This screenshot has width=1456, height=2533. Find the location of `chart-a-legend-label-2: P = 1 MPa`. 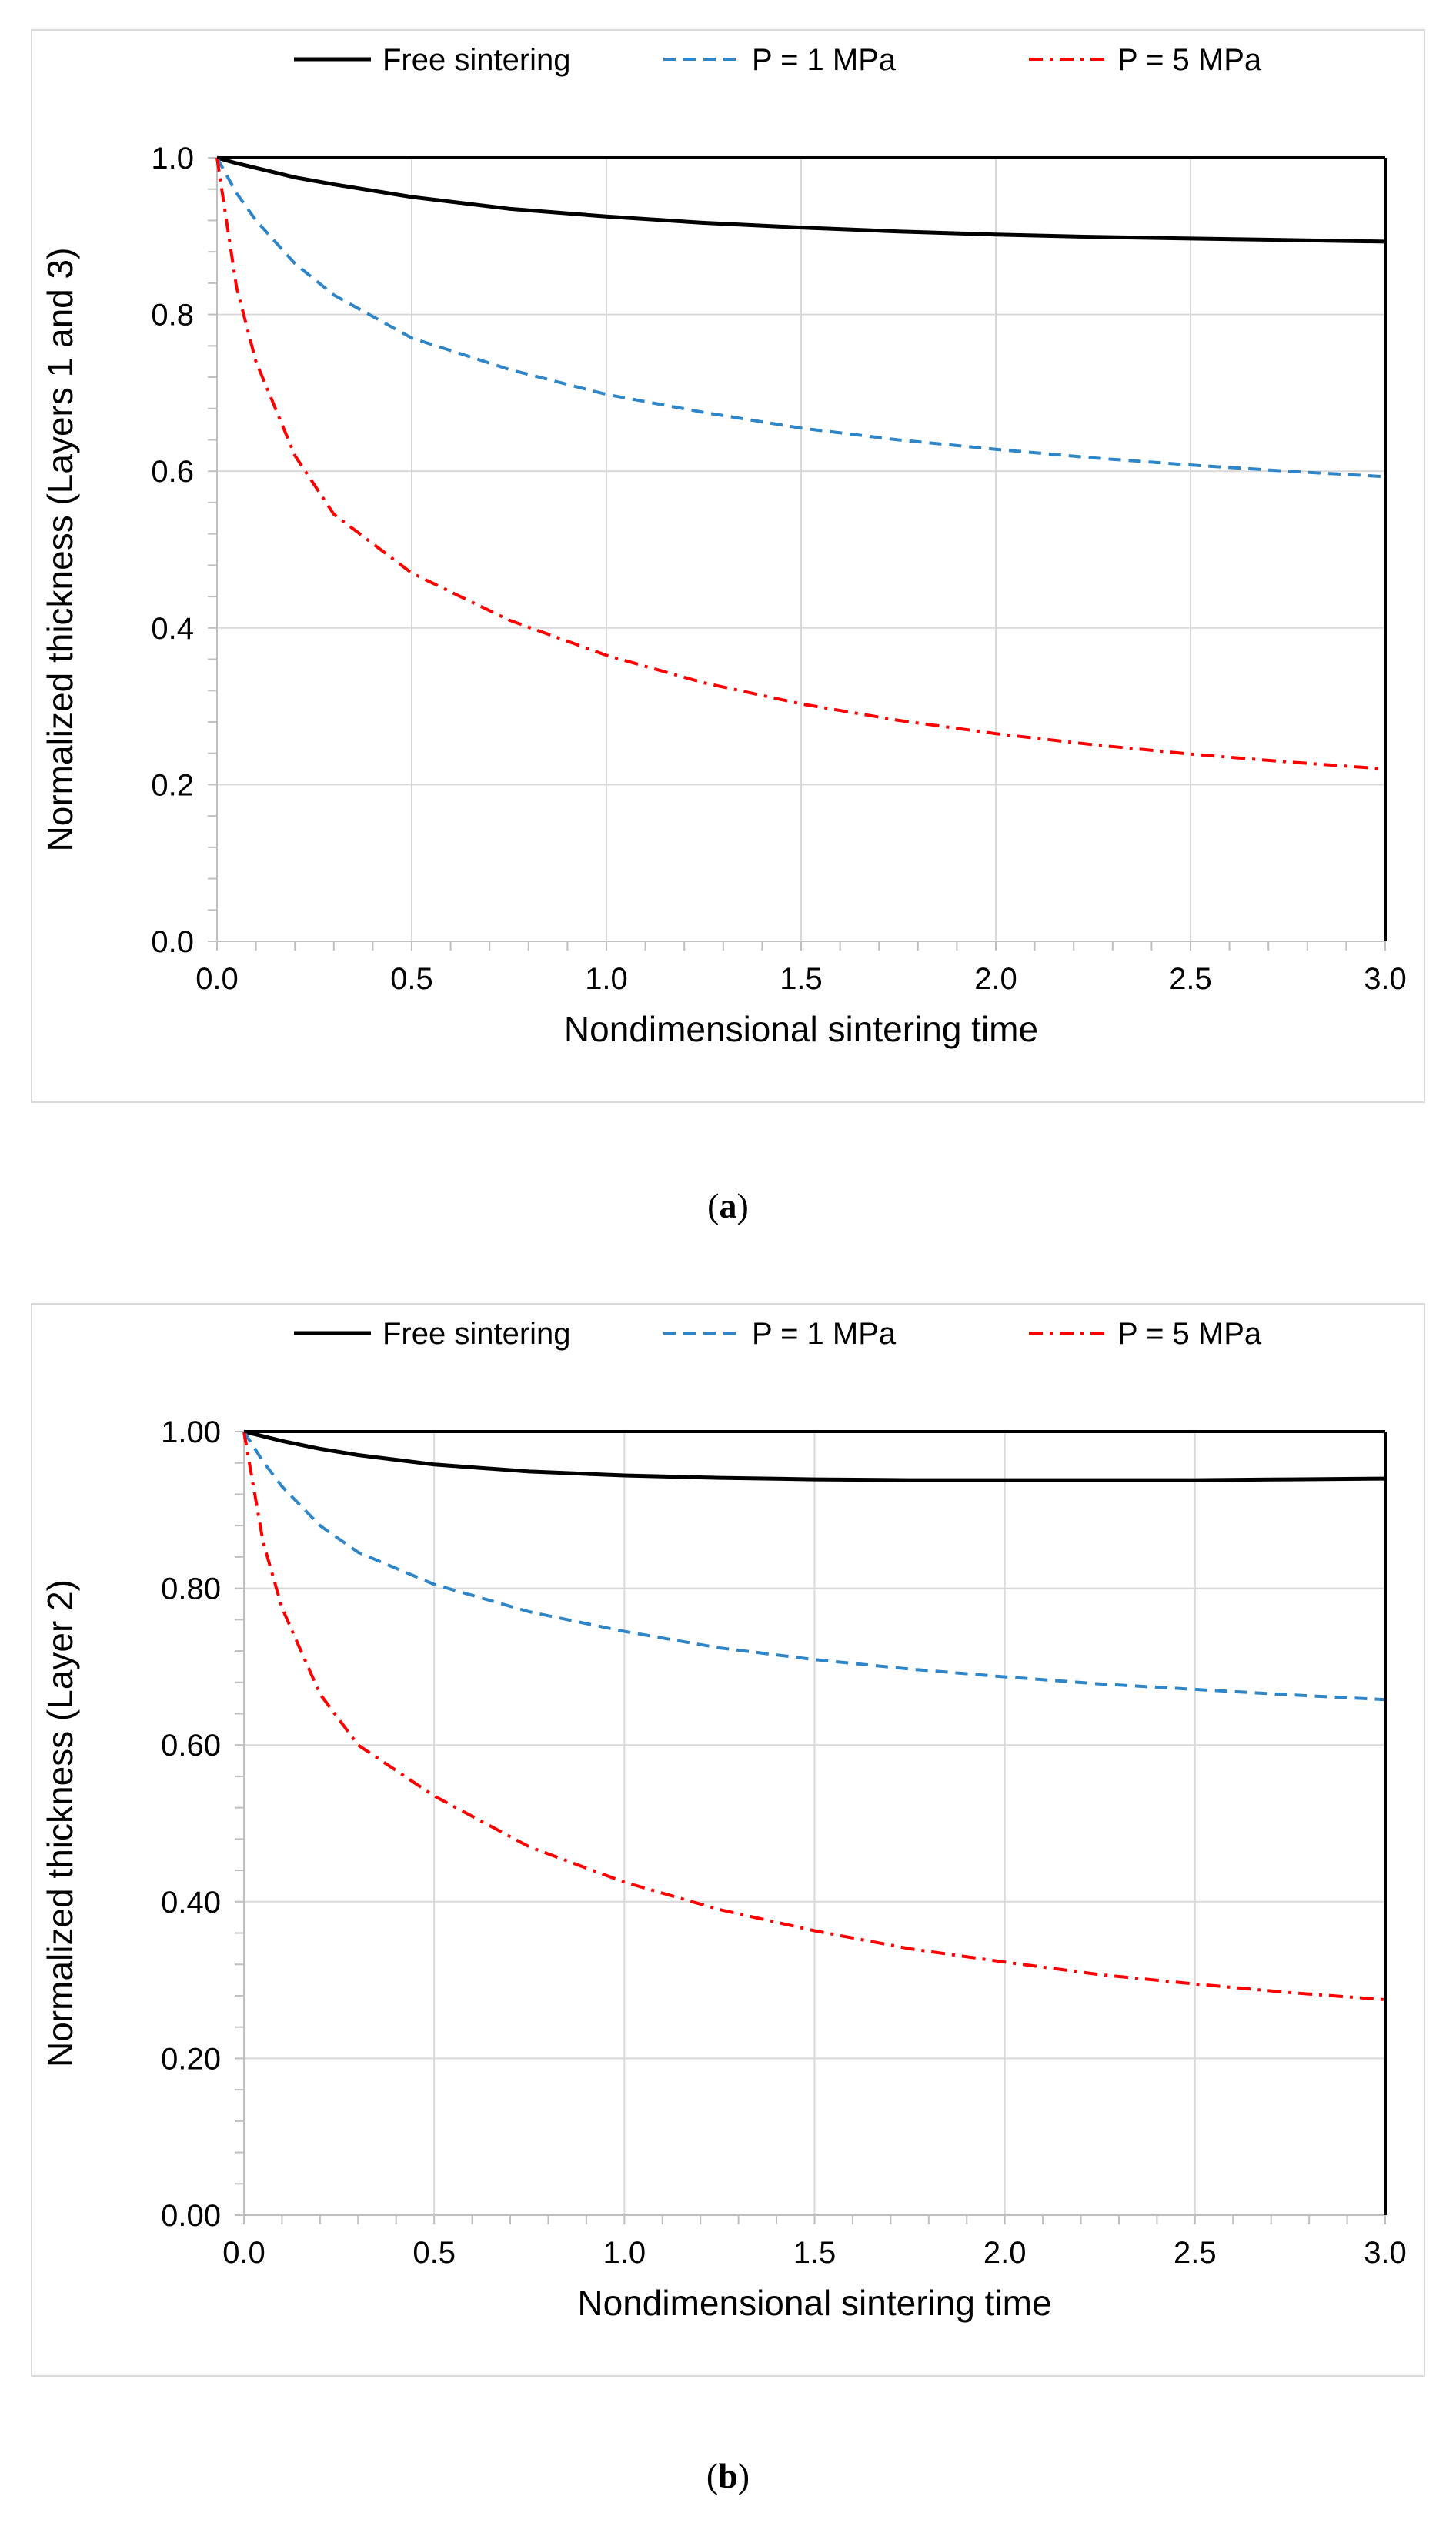

chart-a-legend-label-2: P = 1 MPa is located at coordinates (825, 60).